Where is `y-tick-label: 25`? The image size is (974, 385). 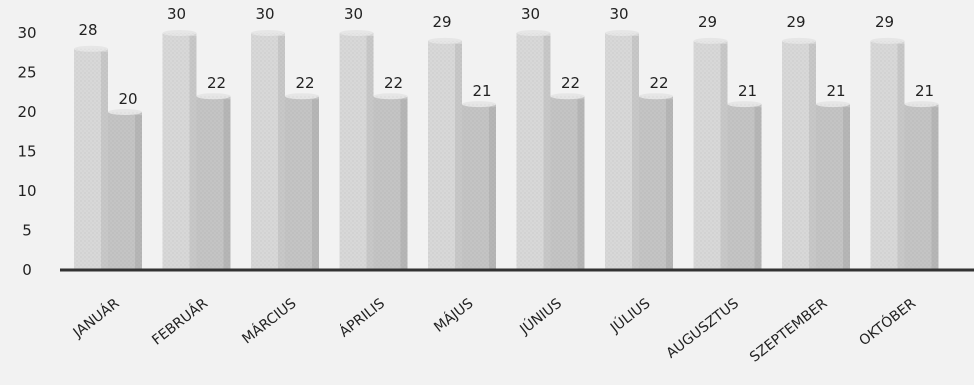 y-tick-label: 25 is located at coordinates (26, 73).